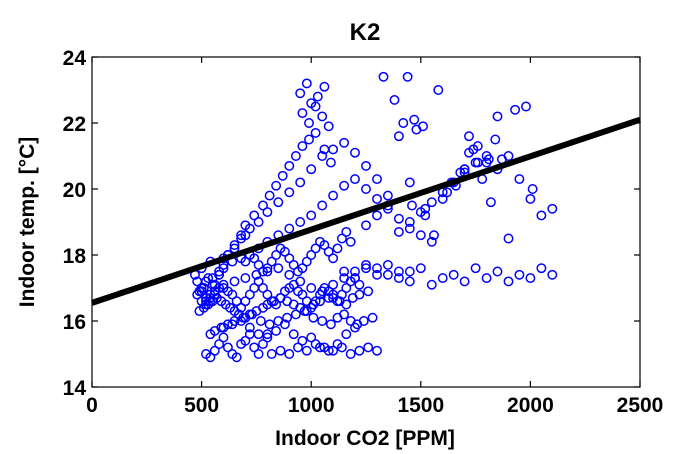 The height and width of the screenshot is (454, 677). What do you see at coordinates (365, 438) in the screenshot?
I see `x-axis-label: Indoor CO2 [PPM]` at bounding box center [365, 438].